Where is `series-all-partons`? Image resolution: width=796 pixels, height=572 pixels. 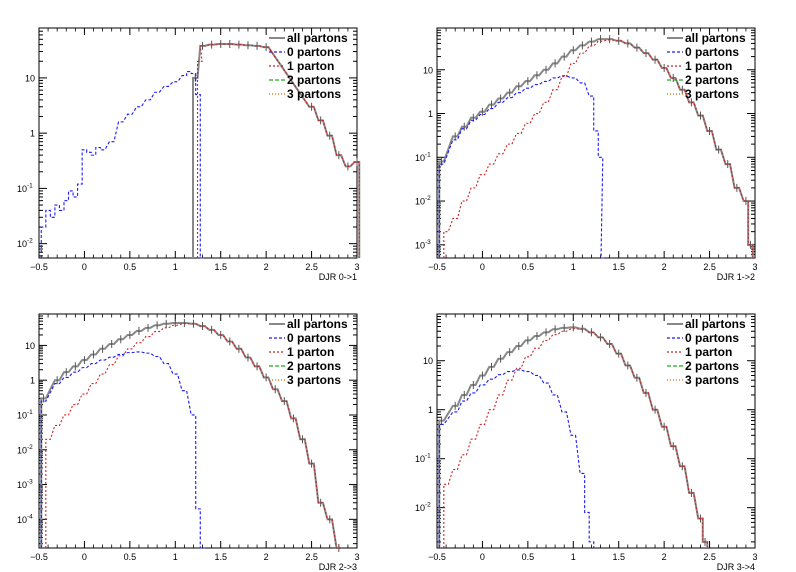 series-all-partons is located at coordinates (573, 437).